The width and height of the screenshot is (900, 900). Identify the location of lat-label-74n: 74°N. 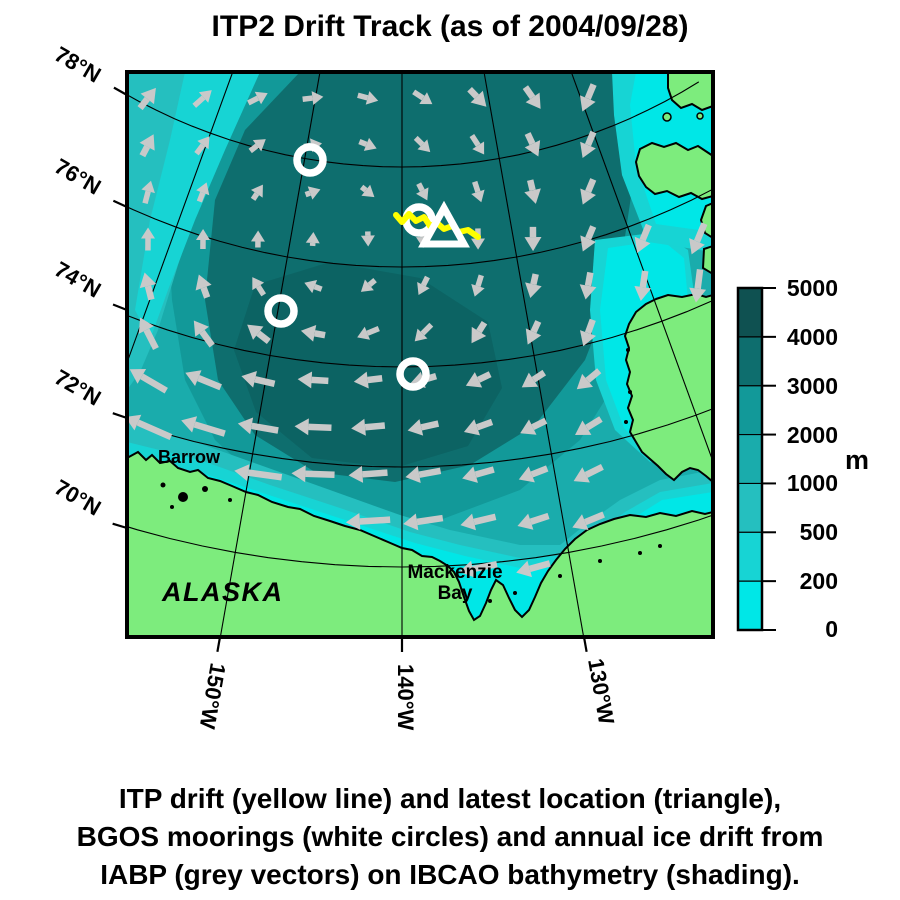
(77, 279).